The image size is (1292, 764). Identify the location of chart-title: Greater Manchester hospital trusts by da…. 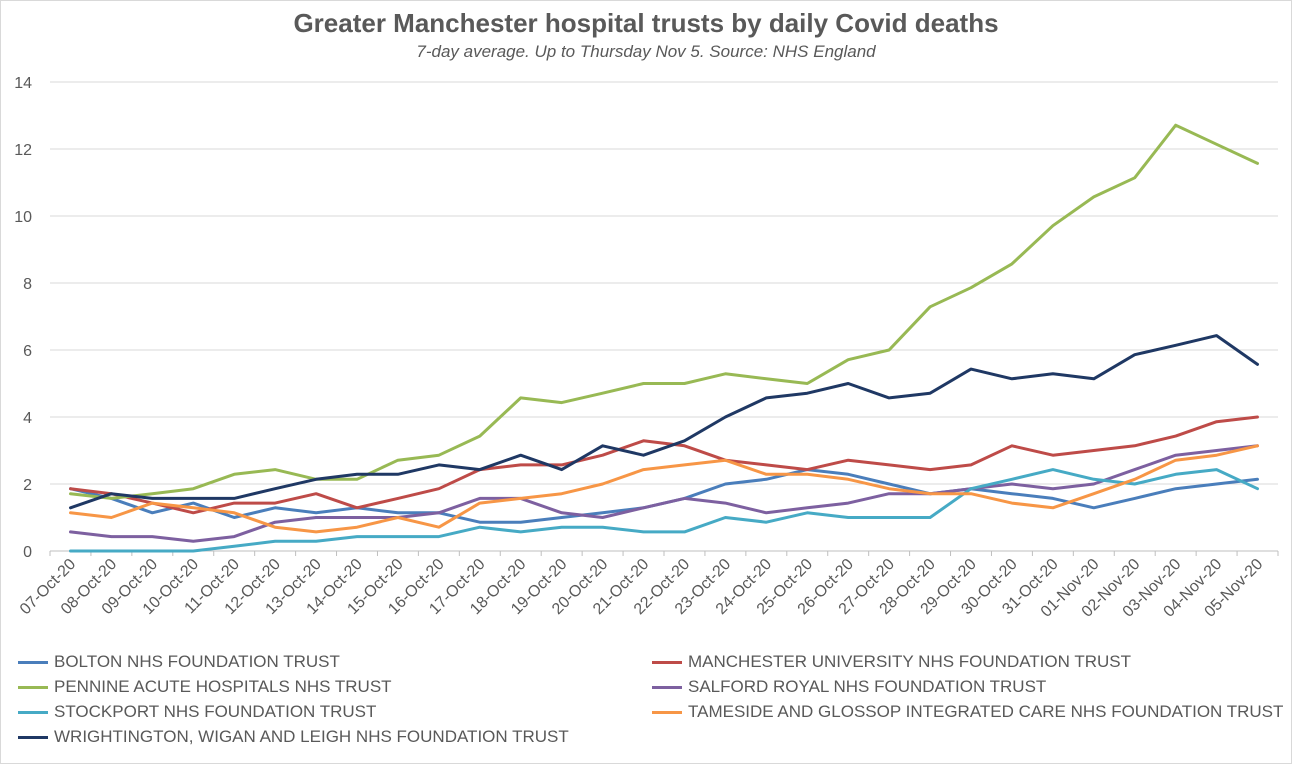
(646, 23).